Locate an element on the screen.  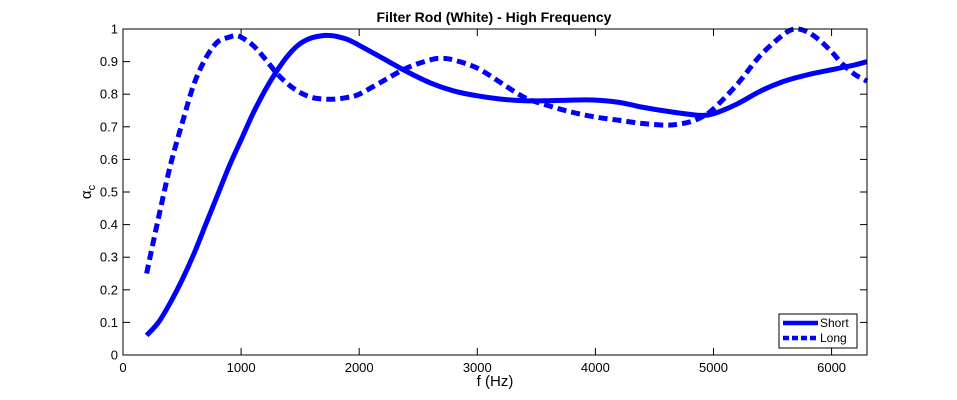
x-tick-label: 3000 is located at coordinates (477, 367).